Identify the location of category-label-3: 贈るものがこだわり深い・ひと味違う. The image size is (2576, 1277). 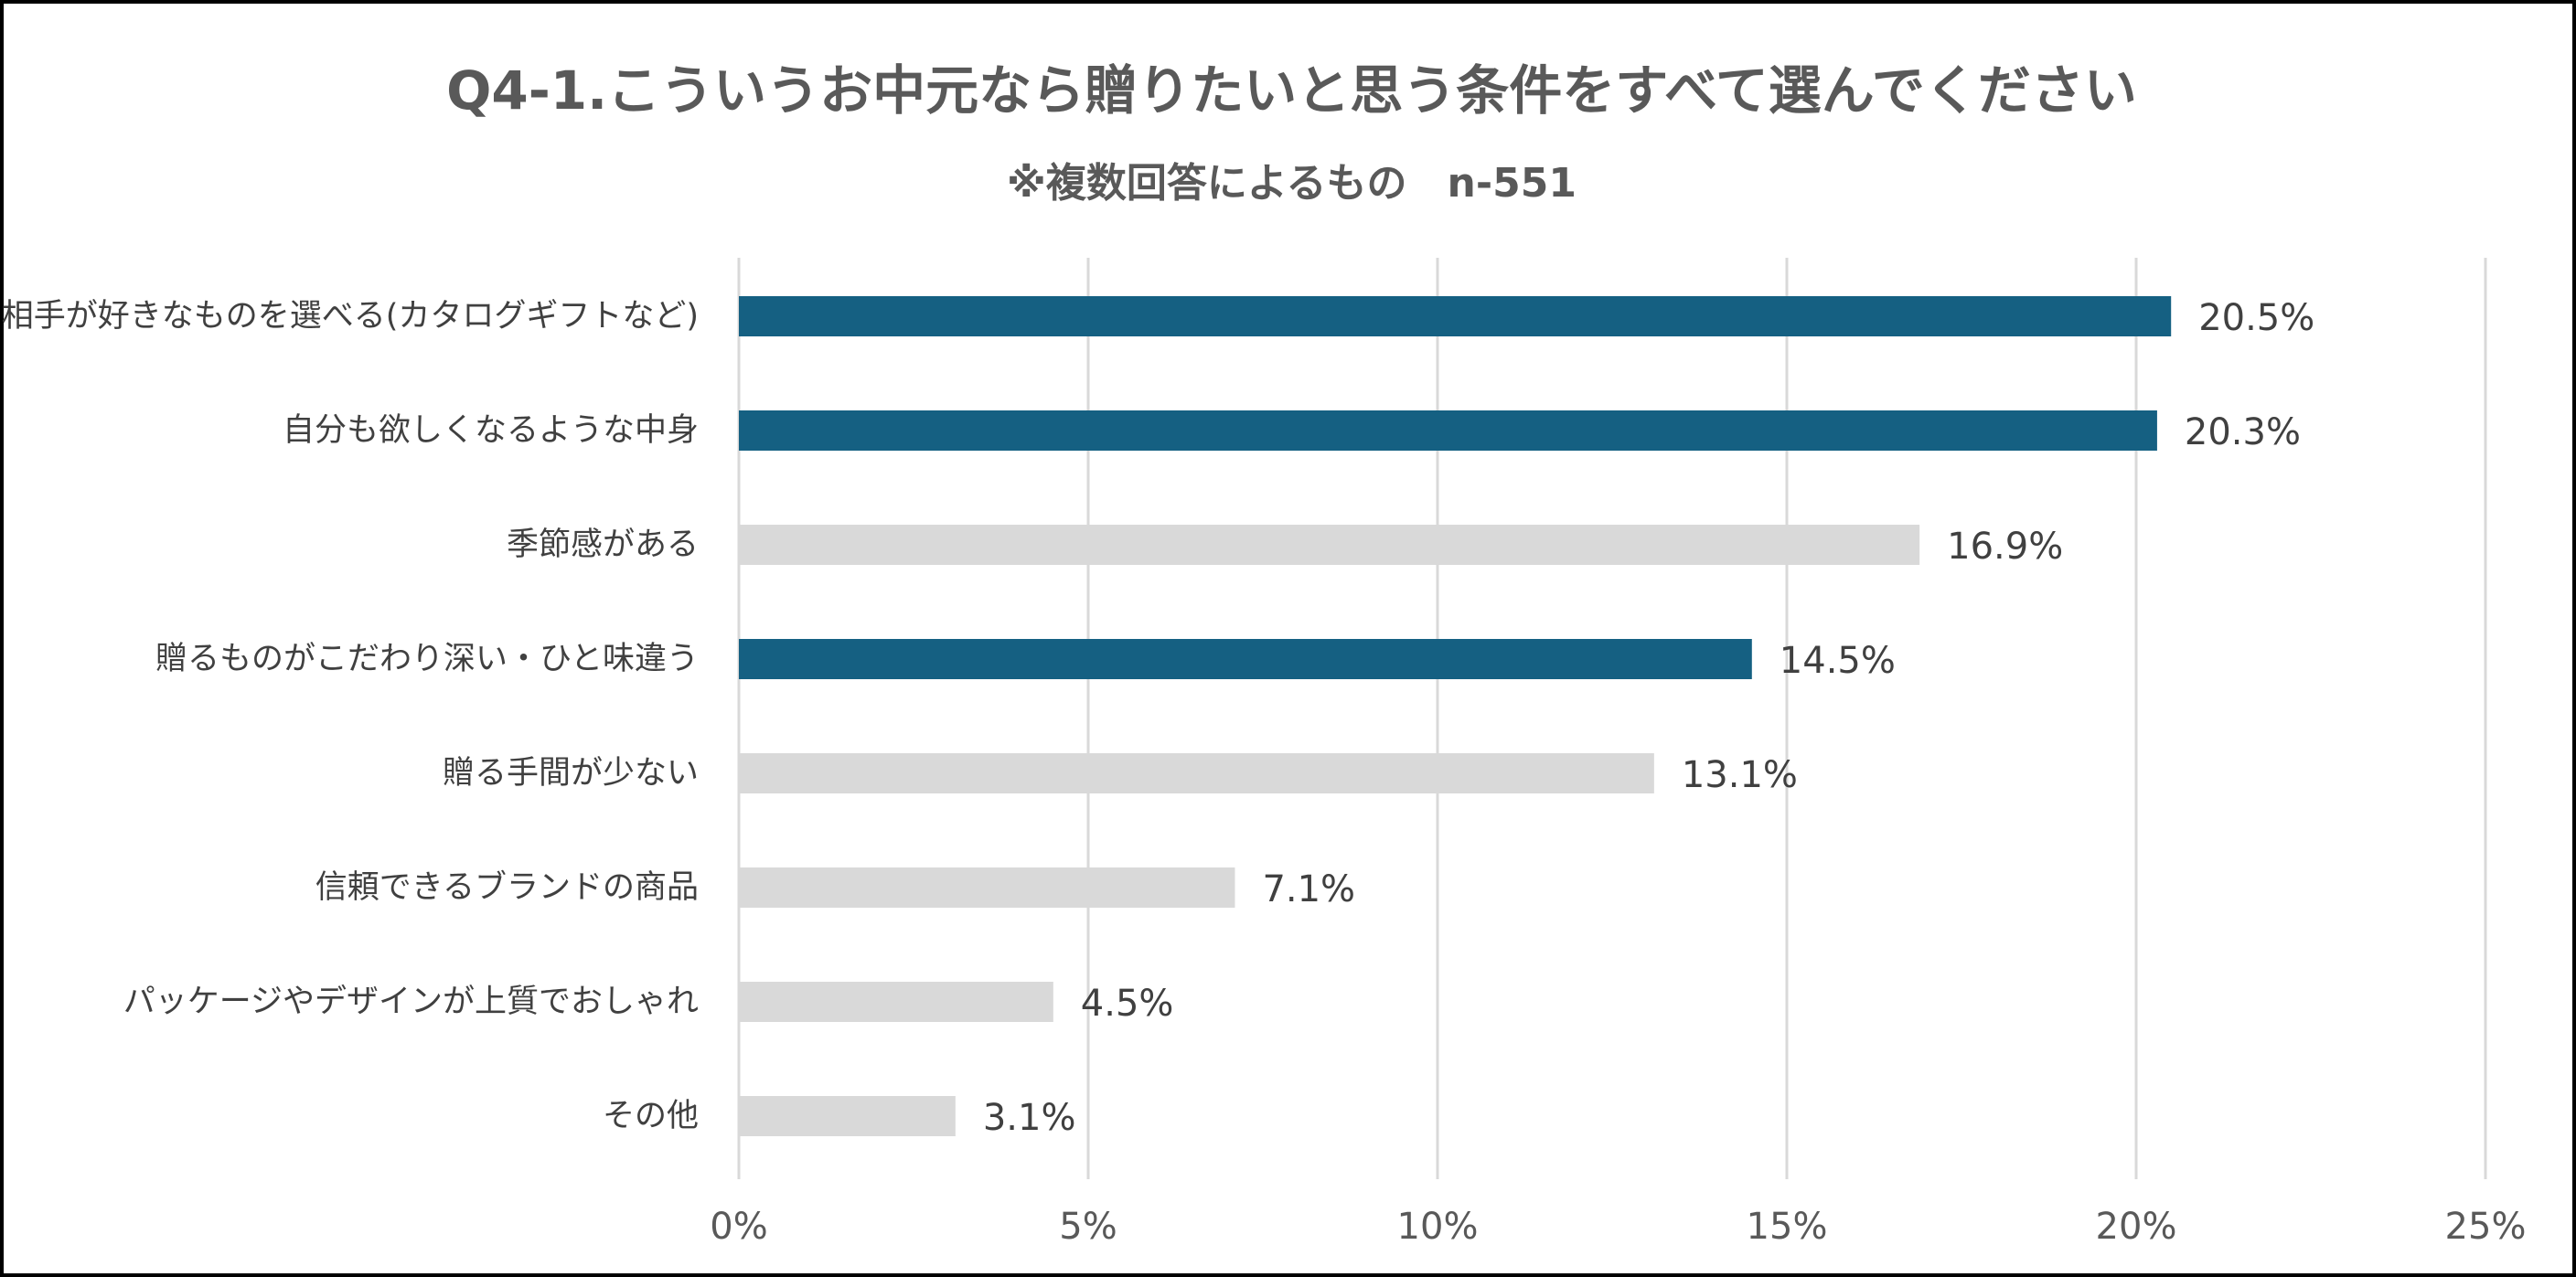
(427, 659).